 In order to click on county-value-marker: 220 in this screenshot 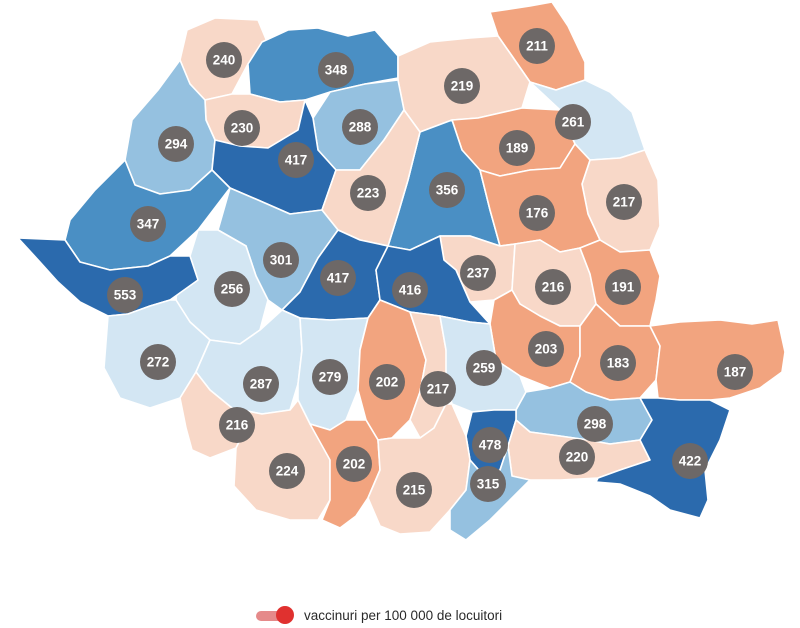, I will do `click(577, 457)`.